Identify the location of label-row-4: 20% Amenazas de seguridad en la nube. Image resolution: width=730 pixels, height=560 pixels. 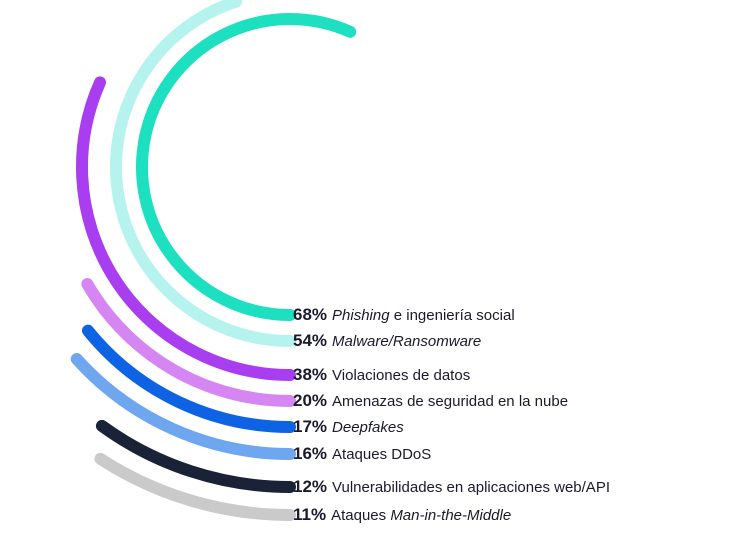
(430, 401).